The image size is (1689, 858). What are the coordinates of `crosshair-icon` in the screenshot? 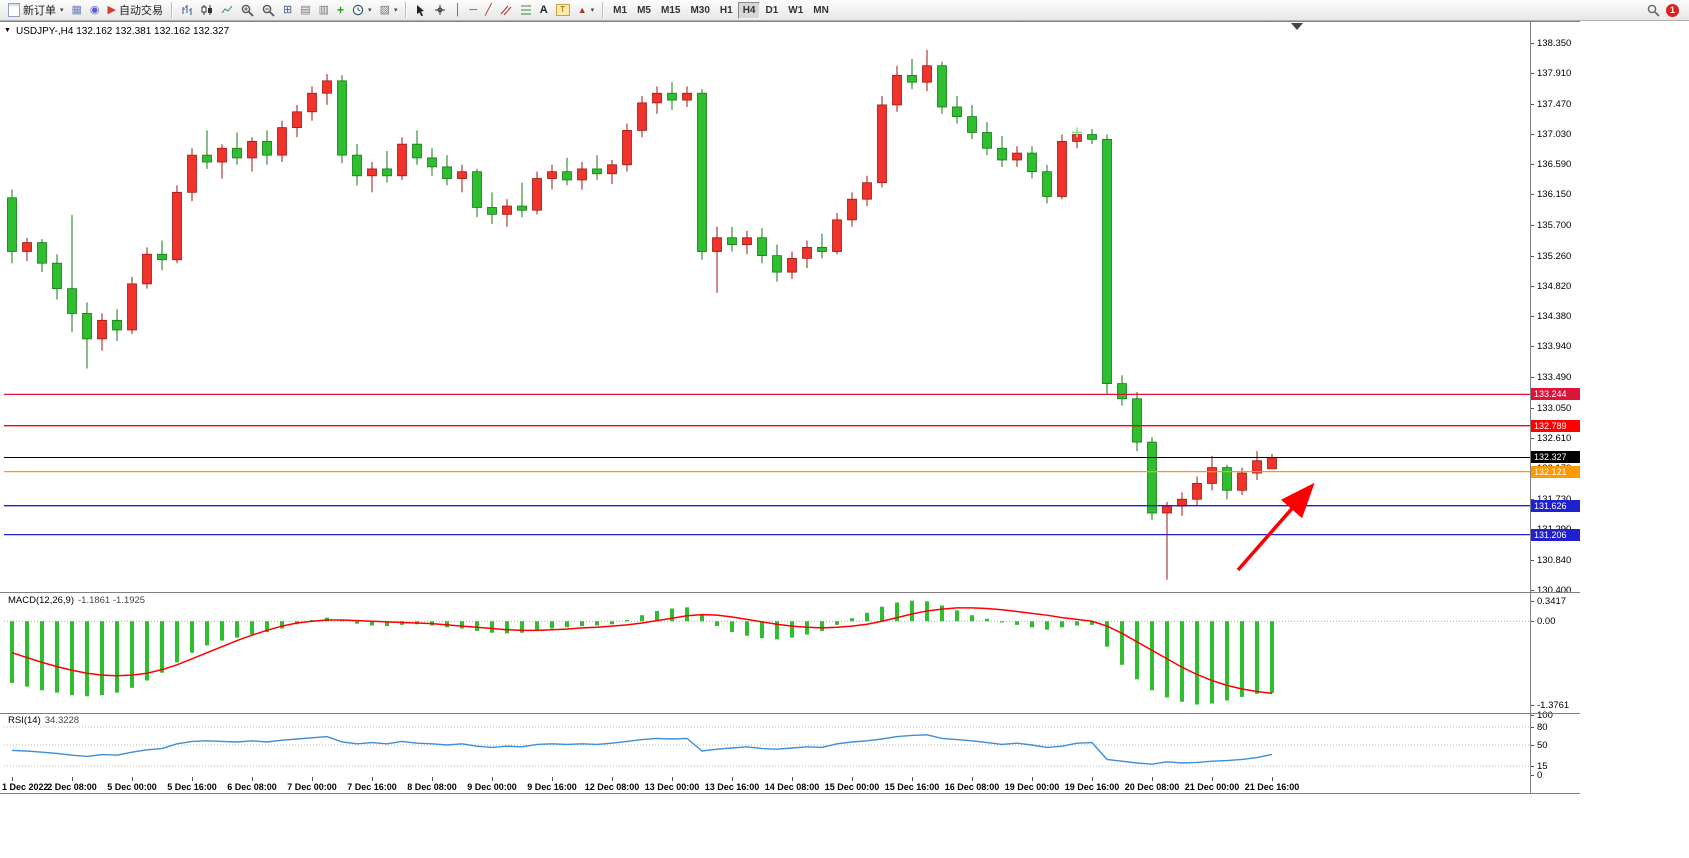 It's located at (440, 10).